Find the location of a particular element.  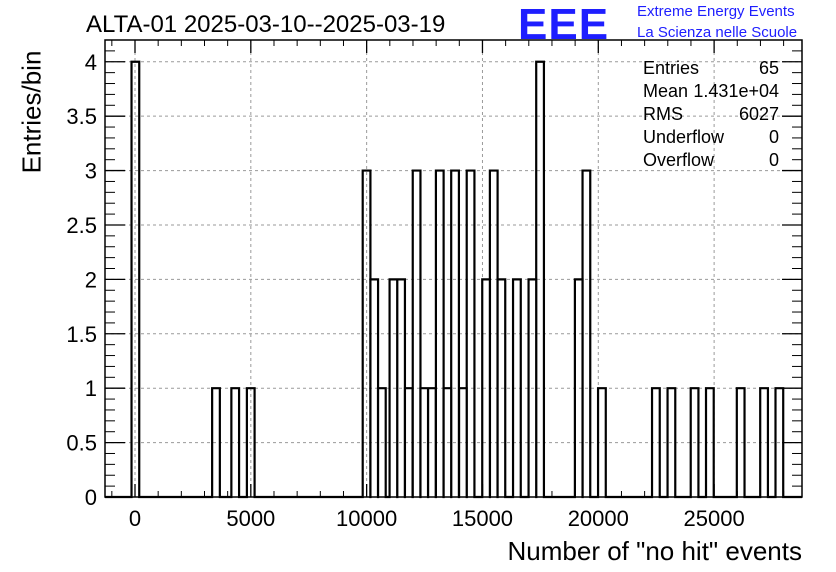

y-tick-label: 3.5 is located at coordinates (81, 116).